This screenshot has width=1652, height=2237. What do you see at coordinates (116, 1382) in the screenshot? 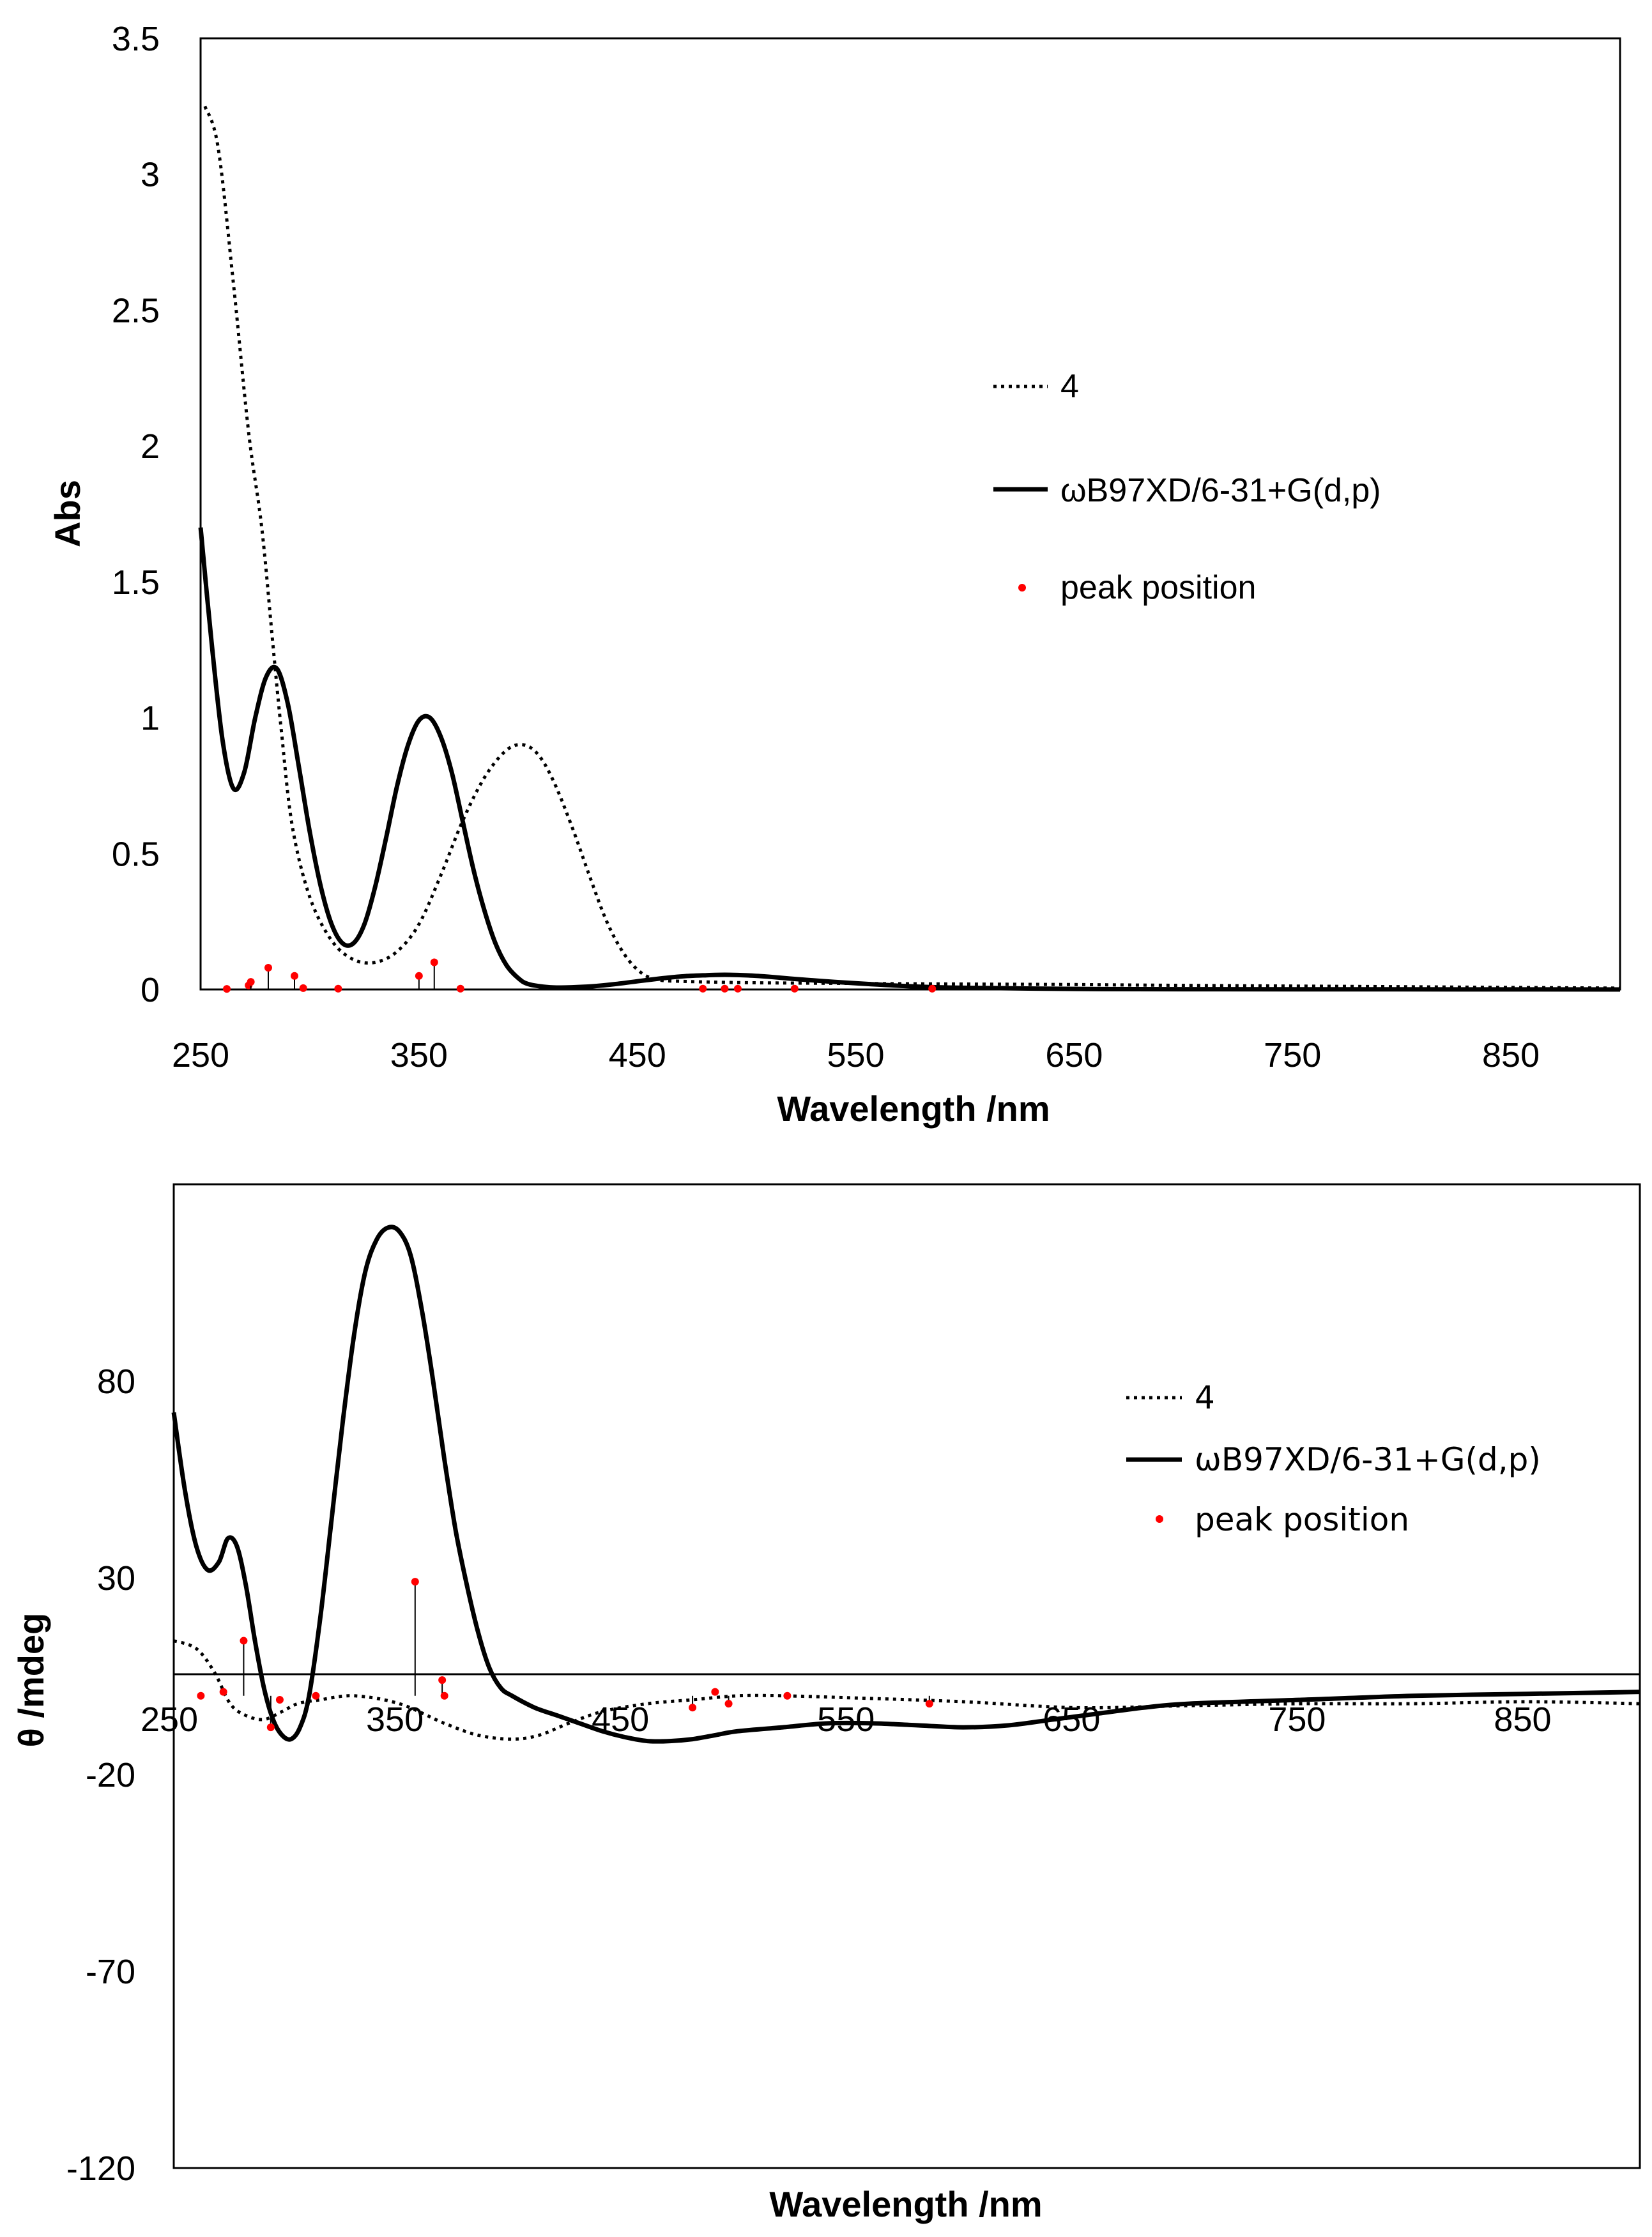
I see `y-tick-label: 80` at bounding box center [116, 1382].